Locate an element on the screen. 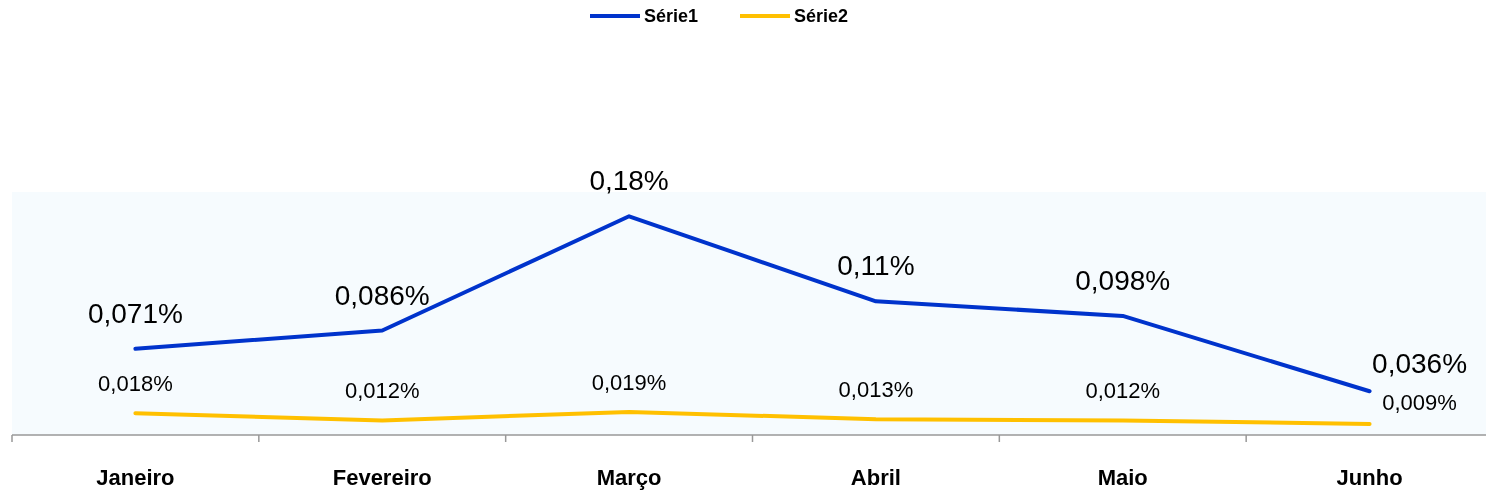  data-label: 0,013% is located at coordinates (876, 390).